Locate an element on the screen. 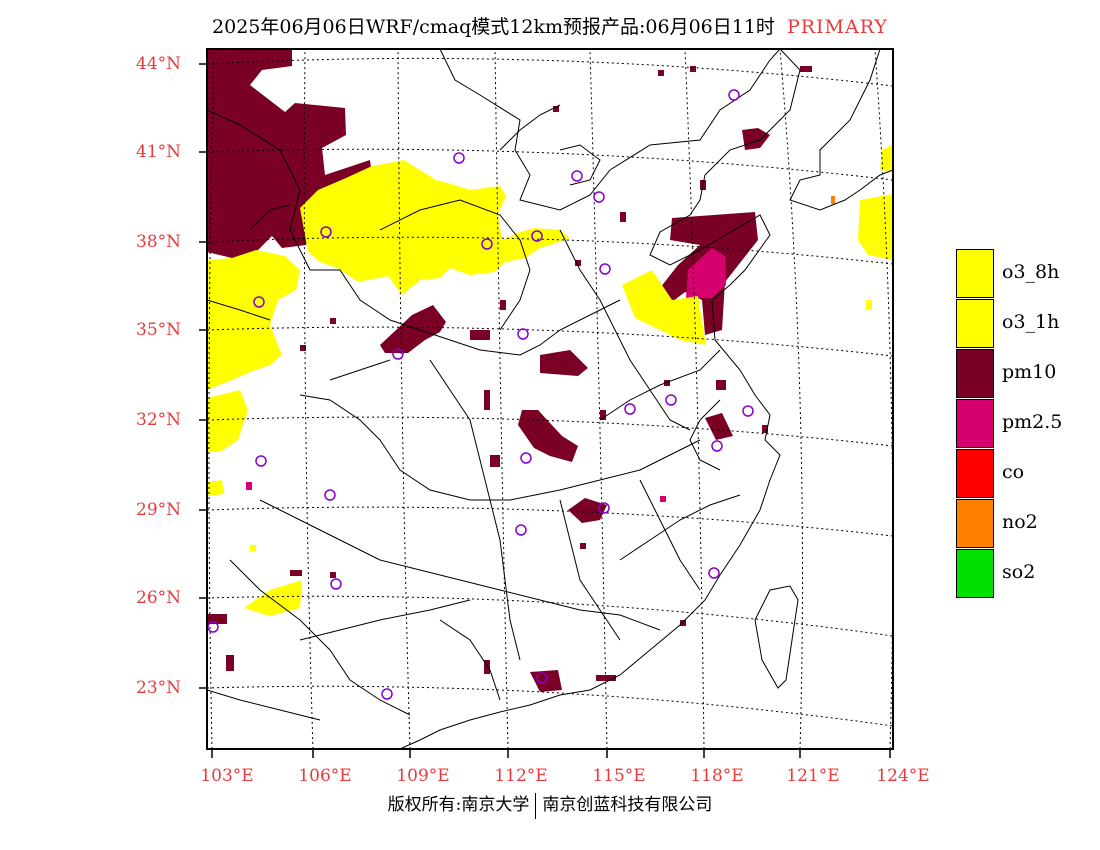  lat-label-23n: 23°N is located at coordinates (159, 688).